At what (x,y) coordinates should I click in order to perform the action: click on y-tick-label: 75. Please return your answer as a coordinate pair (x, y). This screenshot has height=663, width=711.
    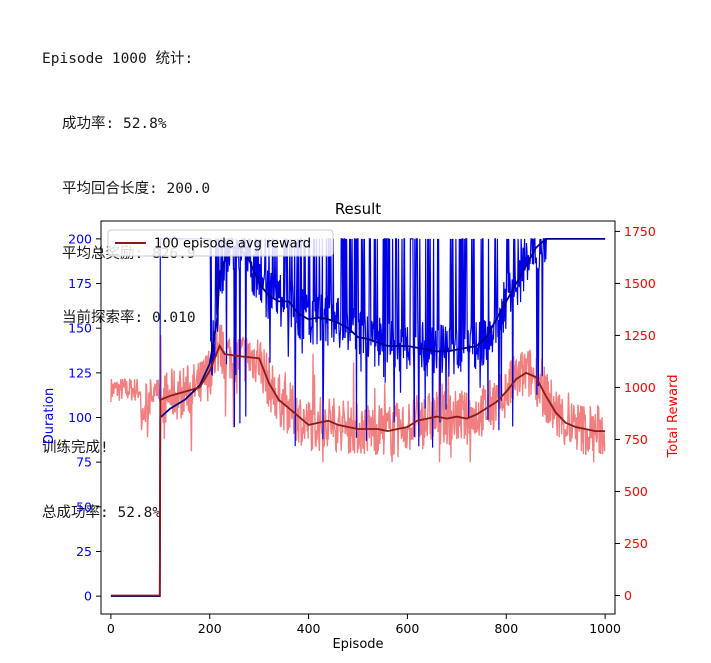
    Looking at the image, I should click on (84, 462).